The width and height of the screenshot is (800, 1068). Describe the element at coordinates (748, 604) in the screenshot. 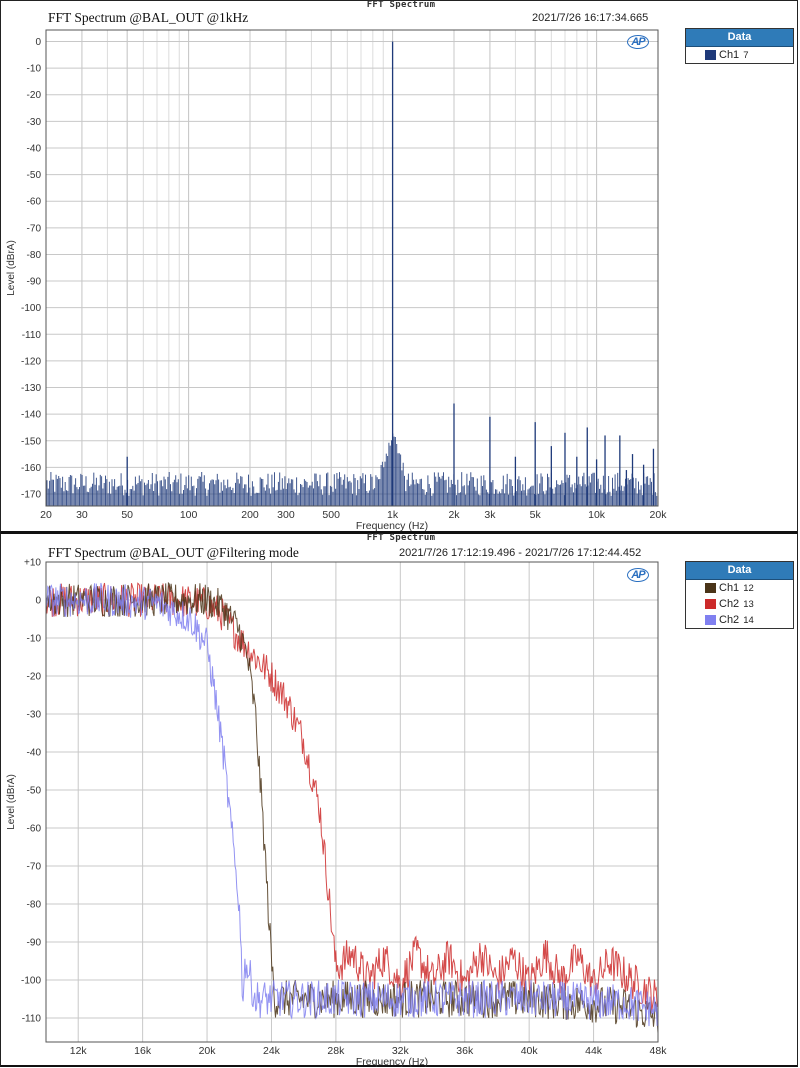

I see `legend-count: 13` at that location.